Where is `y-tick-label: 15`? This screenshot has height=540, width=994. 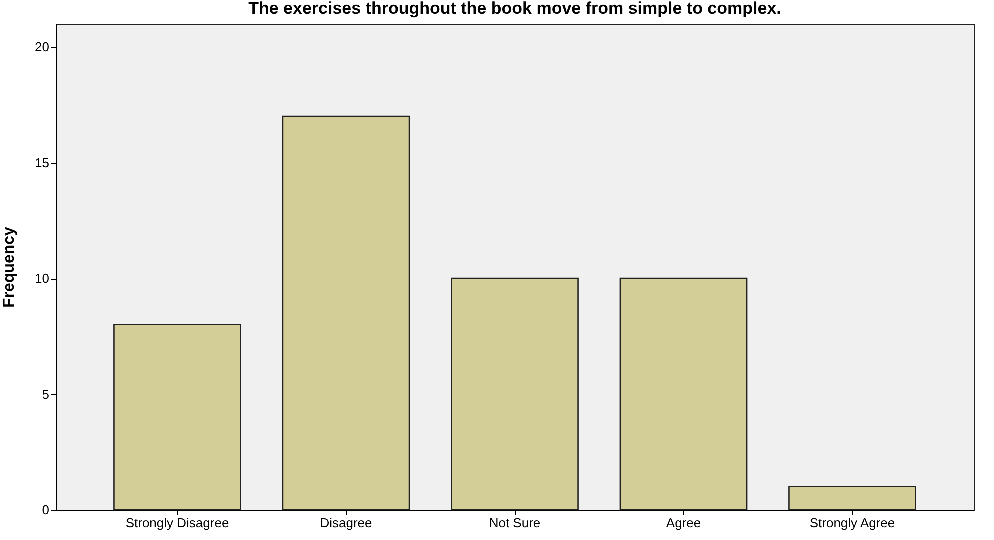 y-tick-label: 15 is located at coordinates (42, 162).